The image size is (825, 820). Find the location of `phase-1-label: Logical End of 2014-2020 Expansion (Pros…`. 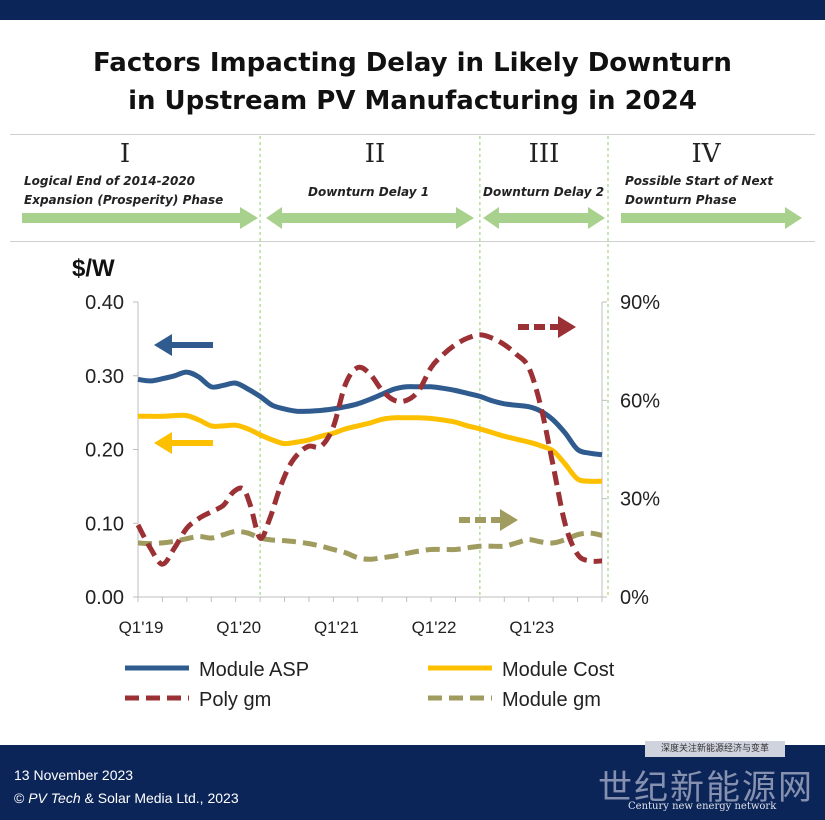

phase-1-label: Logical End of 2014-2020 Expansion (Pros… is located at coordinates (123, 191).